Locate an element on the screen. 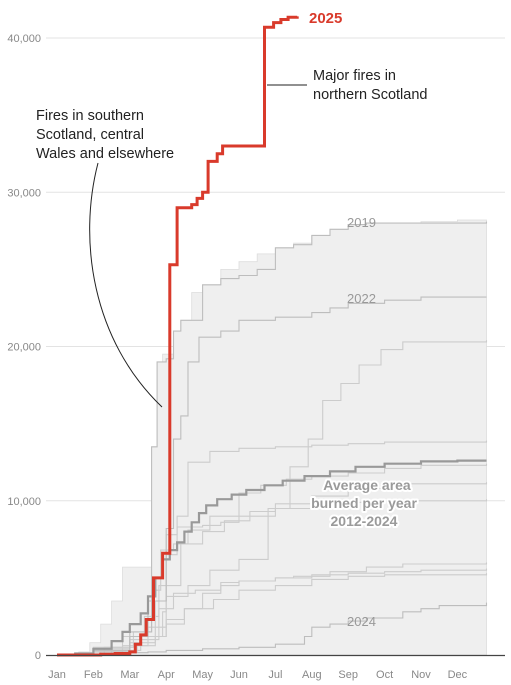 This screenshot has width=511, height=685. southern-annotation-line-3: Wales and elsewhere is located at coordinates (105, 154).